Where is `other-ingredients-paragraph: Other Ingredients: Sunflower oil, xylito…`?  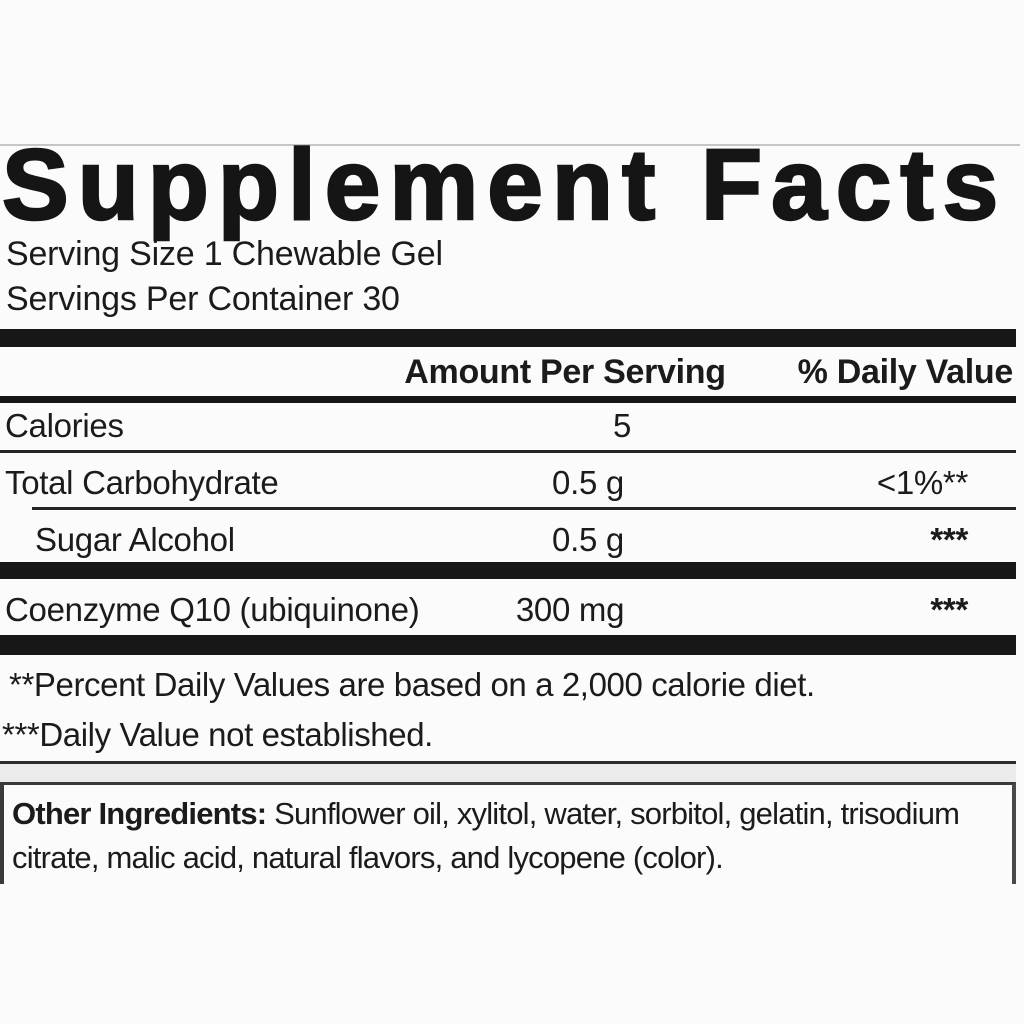
other-ingredients-paragraph: Other Ingredients: Sunflower oil, xylito… is located at coordinates (508, 836).